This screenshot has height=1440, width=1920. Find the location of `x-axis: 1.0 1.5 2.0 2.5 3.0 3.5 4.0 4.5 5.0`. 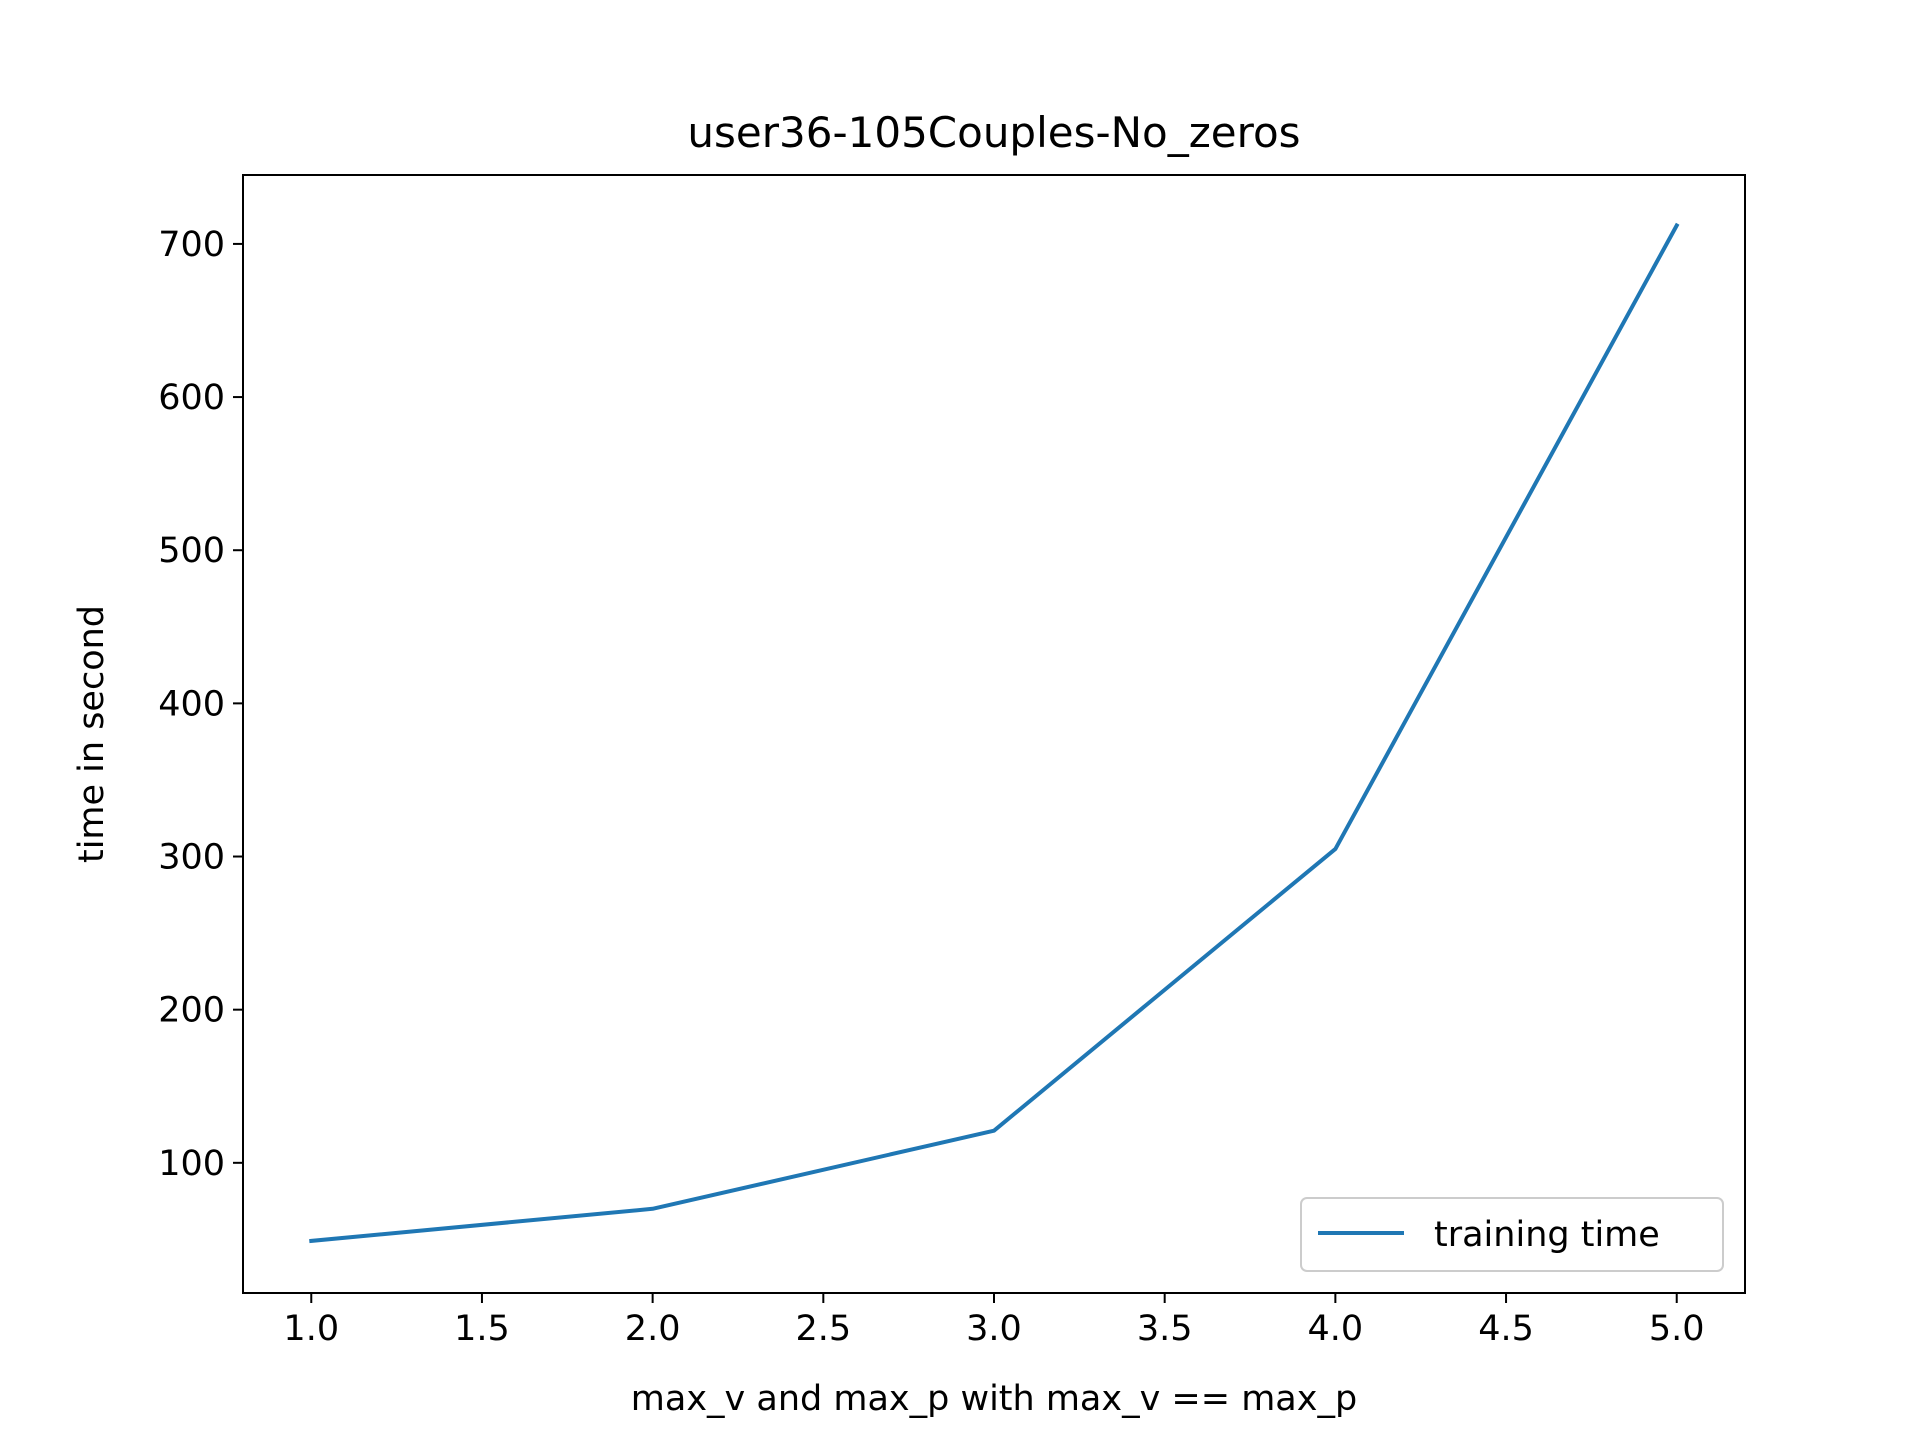

x-axis: 1.0 1.5 2.0 2.5 3.0 3.5 4.0 4.5 5.0 is located at coordinates (994, 1321).